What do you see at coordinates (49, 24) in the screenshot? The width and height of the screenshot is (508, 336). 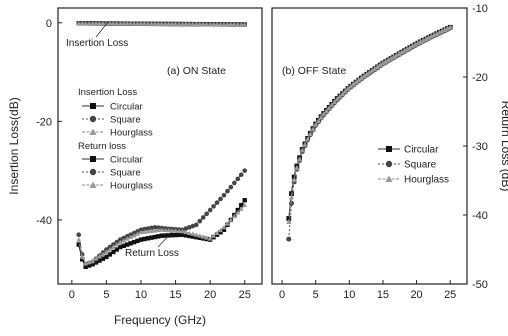 I see `y-tick-label: 0` at bounding box center [49, 24].